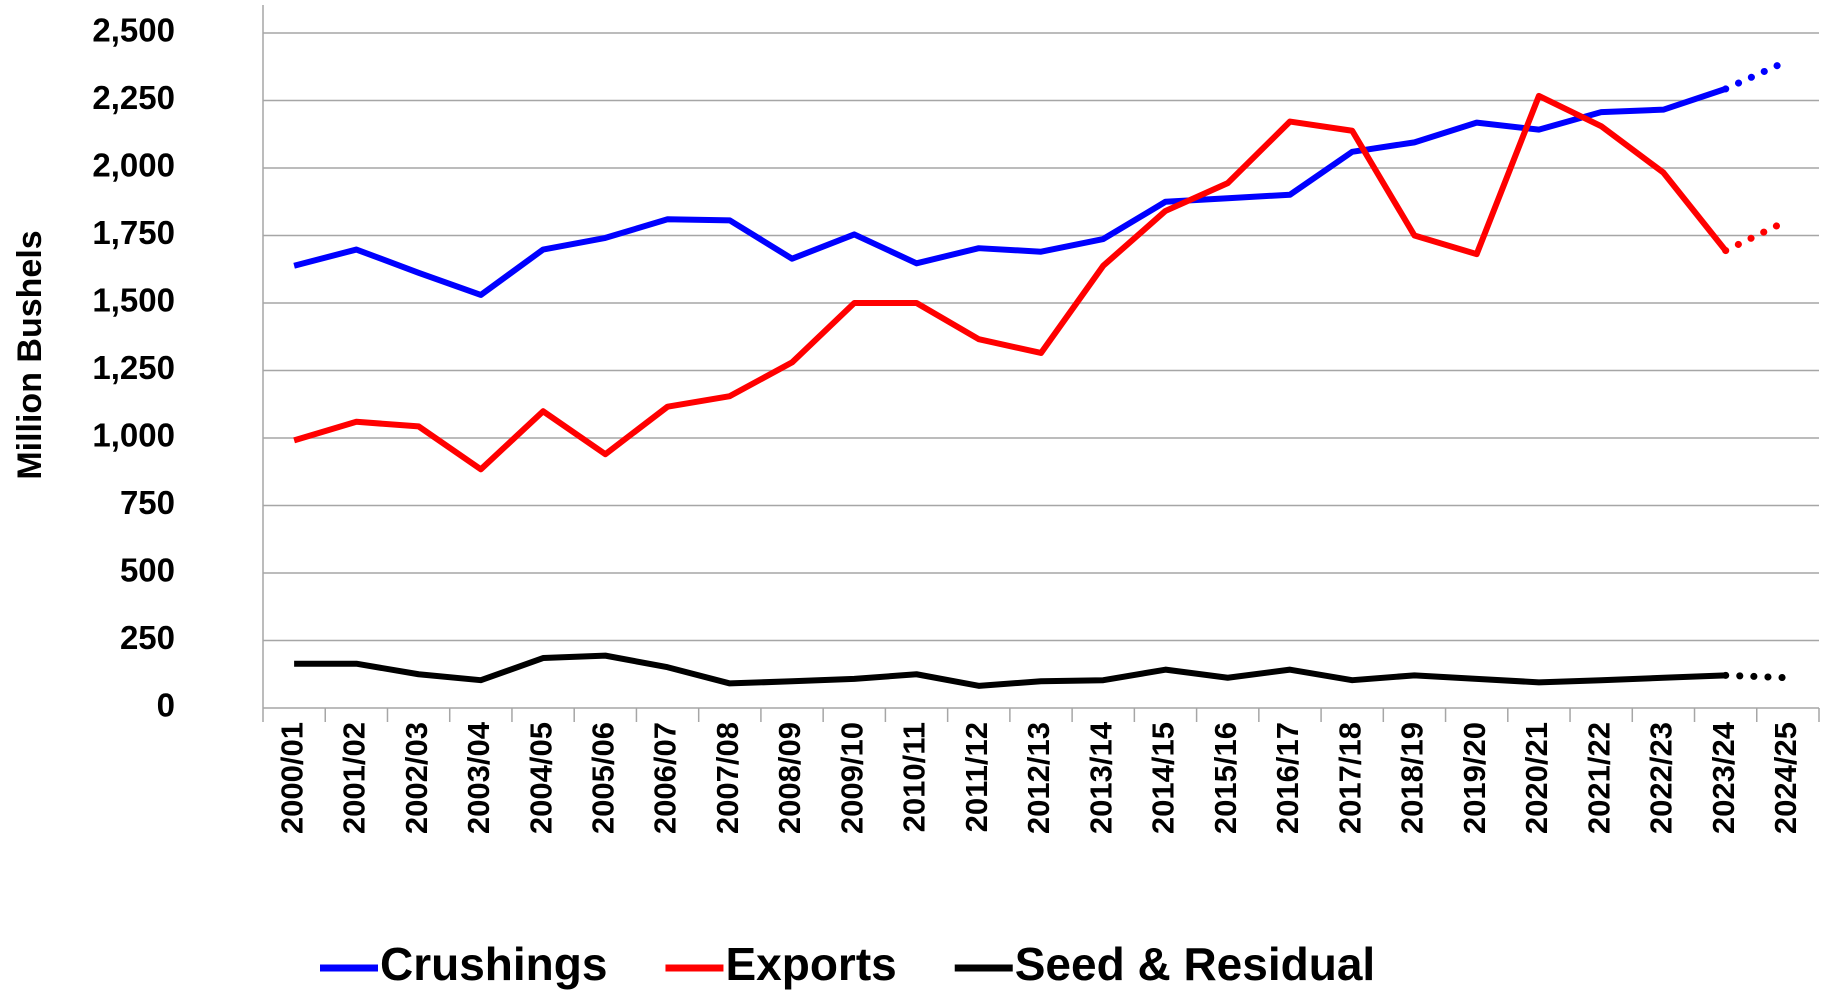 The width and height of the screenshot is (1825, 1001). I want to click on series-line, so click(1010, 670).